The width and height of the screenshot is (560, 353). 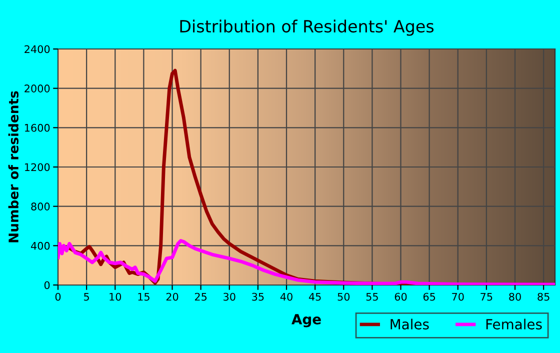 What do you see at coordinates (307, 28) in the screenshot?
I see `chart-title: Distribution of Residents' Ages` at bounding box center [307, 28].